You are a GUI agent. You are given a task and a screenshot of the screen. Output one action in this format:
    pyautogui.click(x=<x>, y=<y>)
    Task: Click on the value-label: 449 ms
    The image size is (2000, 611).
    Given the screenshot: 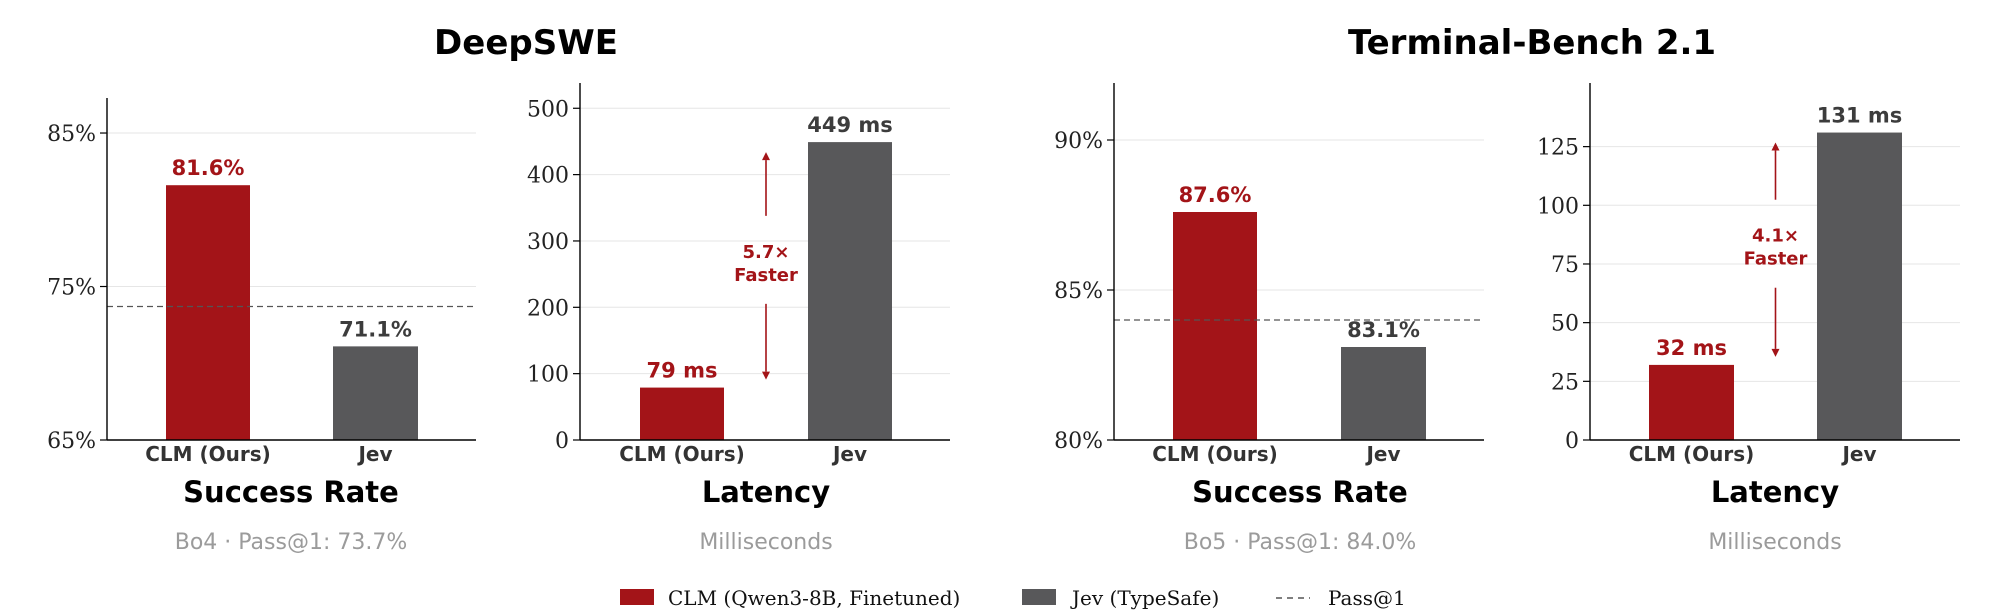 What is the action you would take?
    pyautogui.click(x=850, y=125)
    